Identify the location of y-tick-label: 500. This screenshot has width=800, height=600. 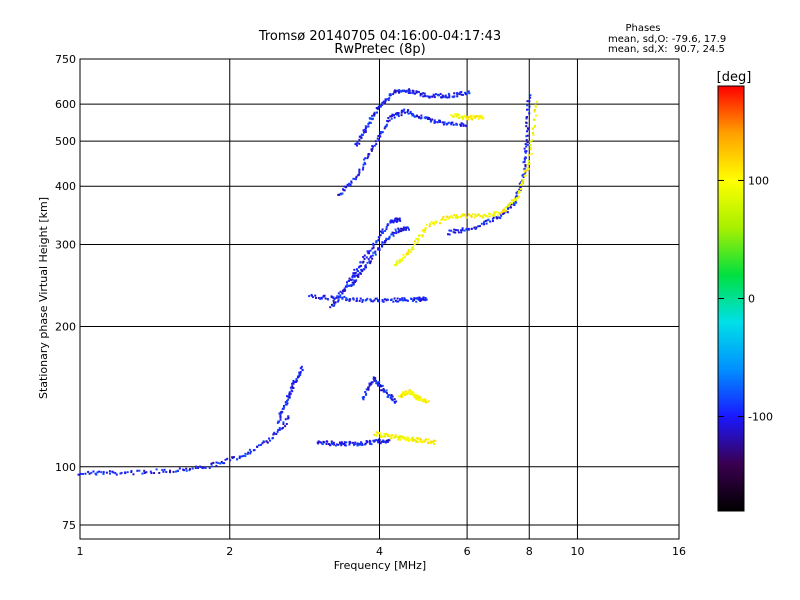
(65, 141).